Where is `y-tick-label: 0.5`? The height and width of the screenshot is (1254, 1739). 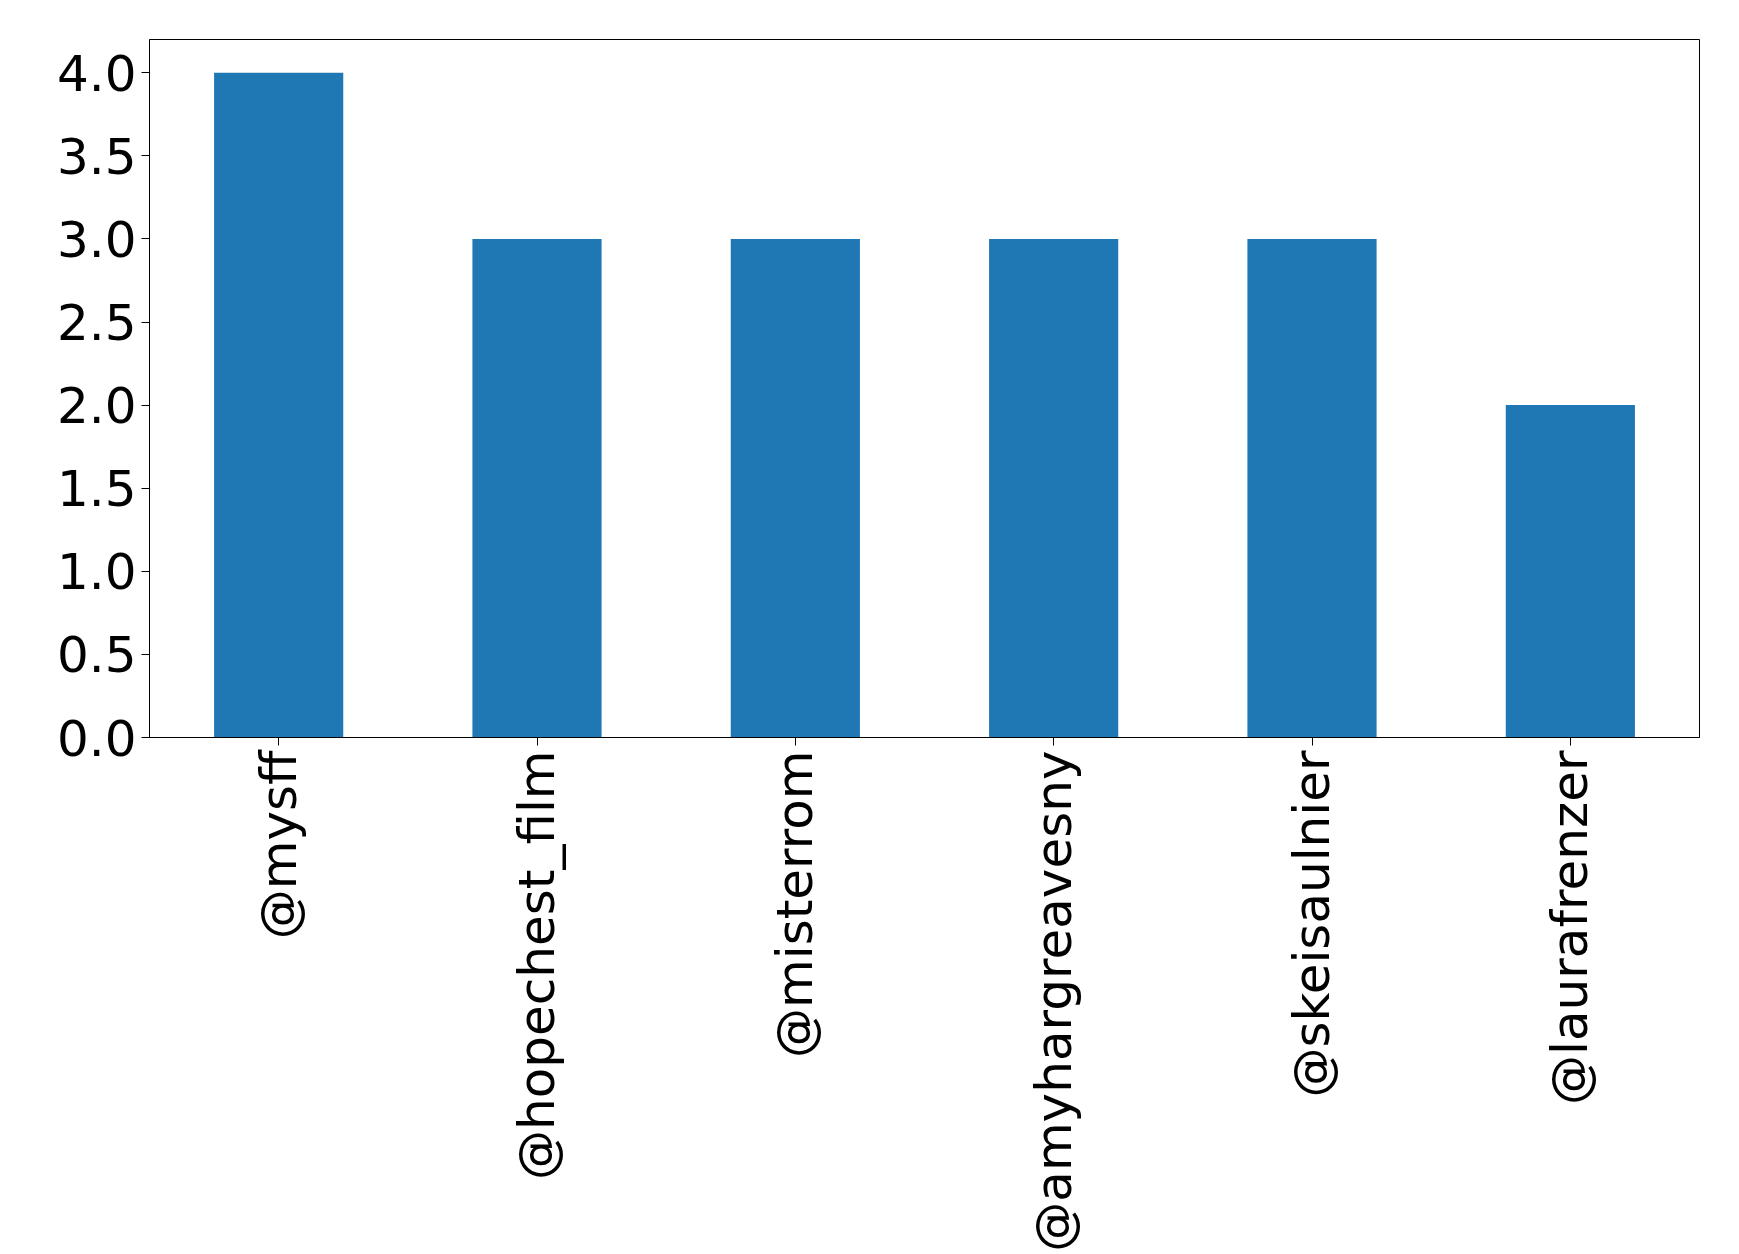
y-tick-label: 0.5 is located at coordinates (96, 655).